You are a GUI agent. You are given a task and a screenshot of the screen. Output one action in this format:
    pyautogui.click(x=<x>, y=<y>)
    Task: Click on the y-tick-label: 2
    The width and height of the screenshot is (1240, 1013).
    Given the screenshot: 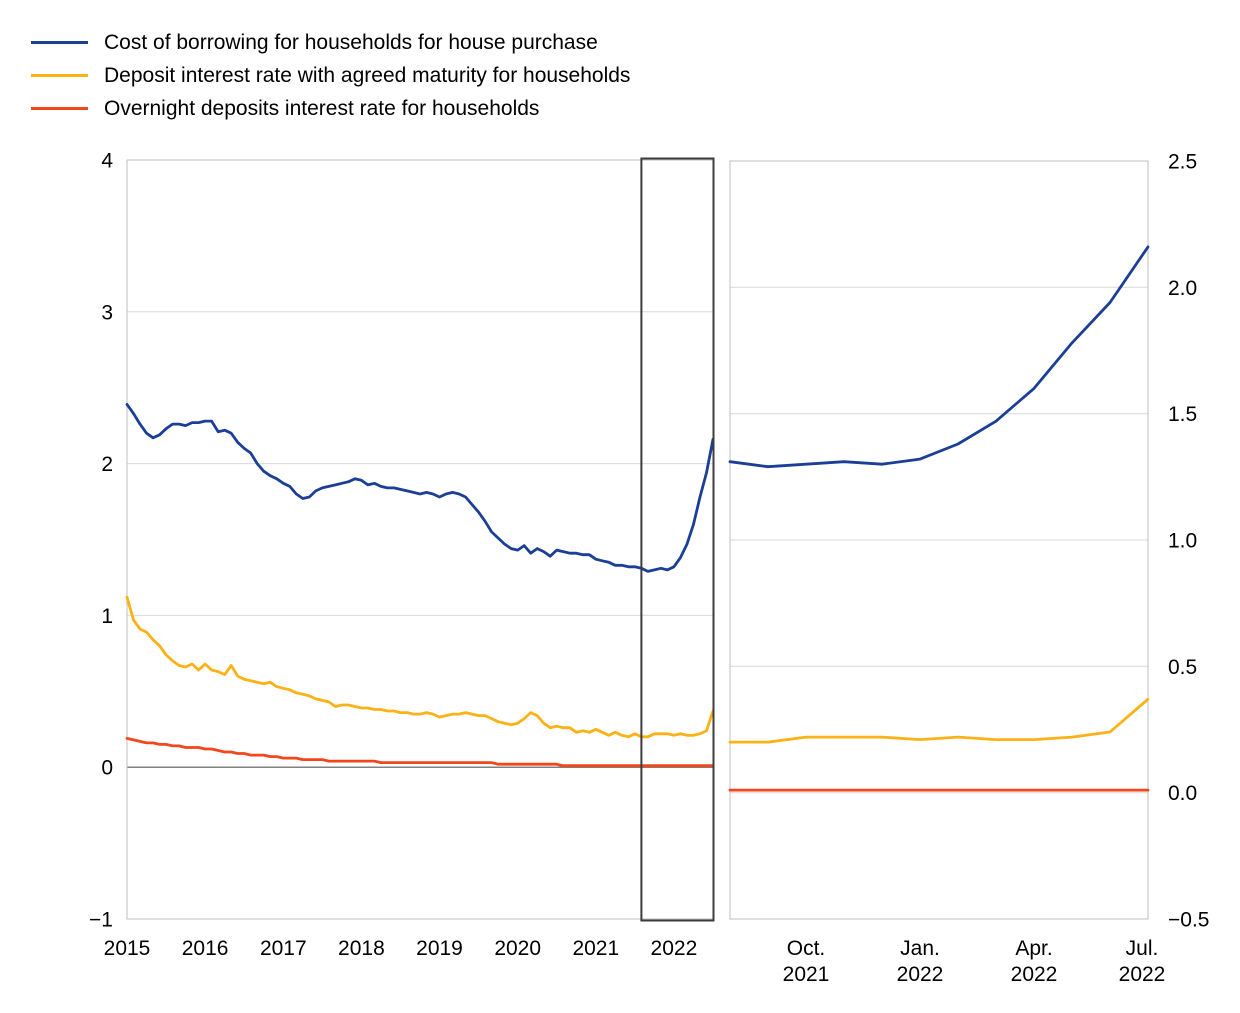 What is the action you would take?
    pyautogui.click(x=107, y=464)
    